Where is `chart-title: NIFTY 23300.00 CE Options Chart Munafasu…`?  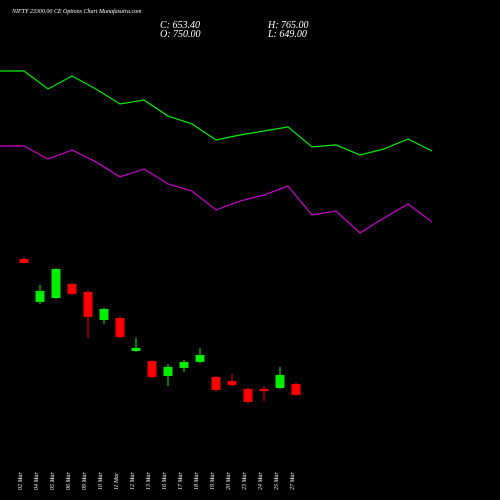
chart-title: NIFTY 23300.00 CE Options Chart Munafasu… is located at coordinates (76, 11).